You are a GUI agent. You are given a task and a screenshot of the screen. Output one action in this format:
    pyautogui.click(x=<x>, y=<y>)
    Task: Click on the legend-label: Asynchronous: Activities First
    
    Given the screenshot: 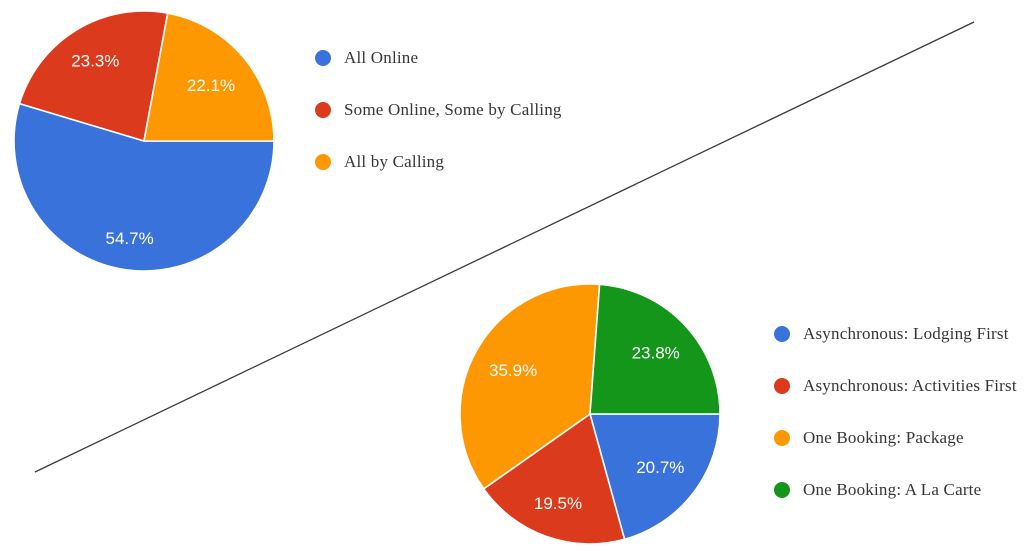 What is the action you would take?
    pyautogui.click(x=910, y=385)
    